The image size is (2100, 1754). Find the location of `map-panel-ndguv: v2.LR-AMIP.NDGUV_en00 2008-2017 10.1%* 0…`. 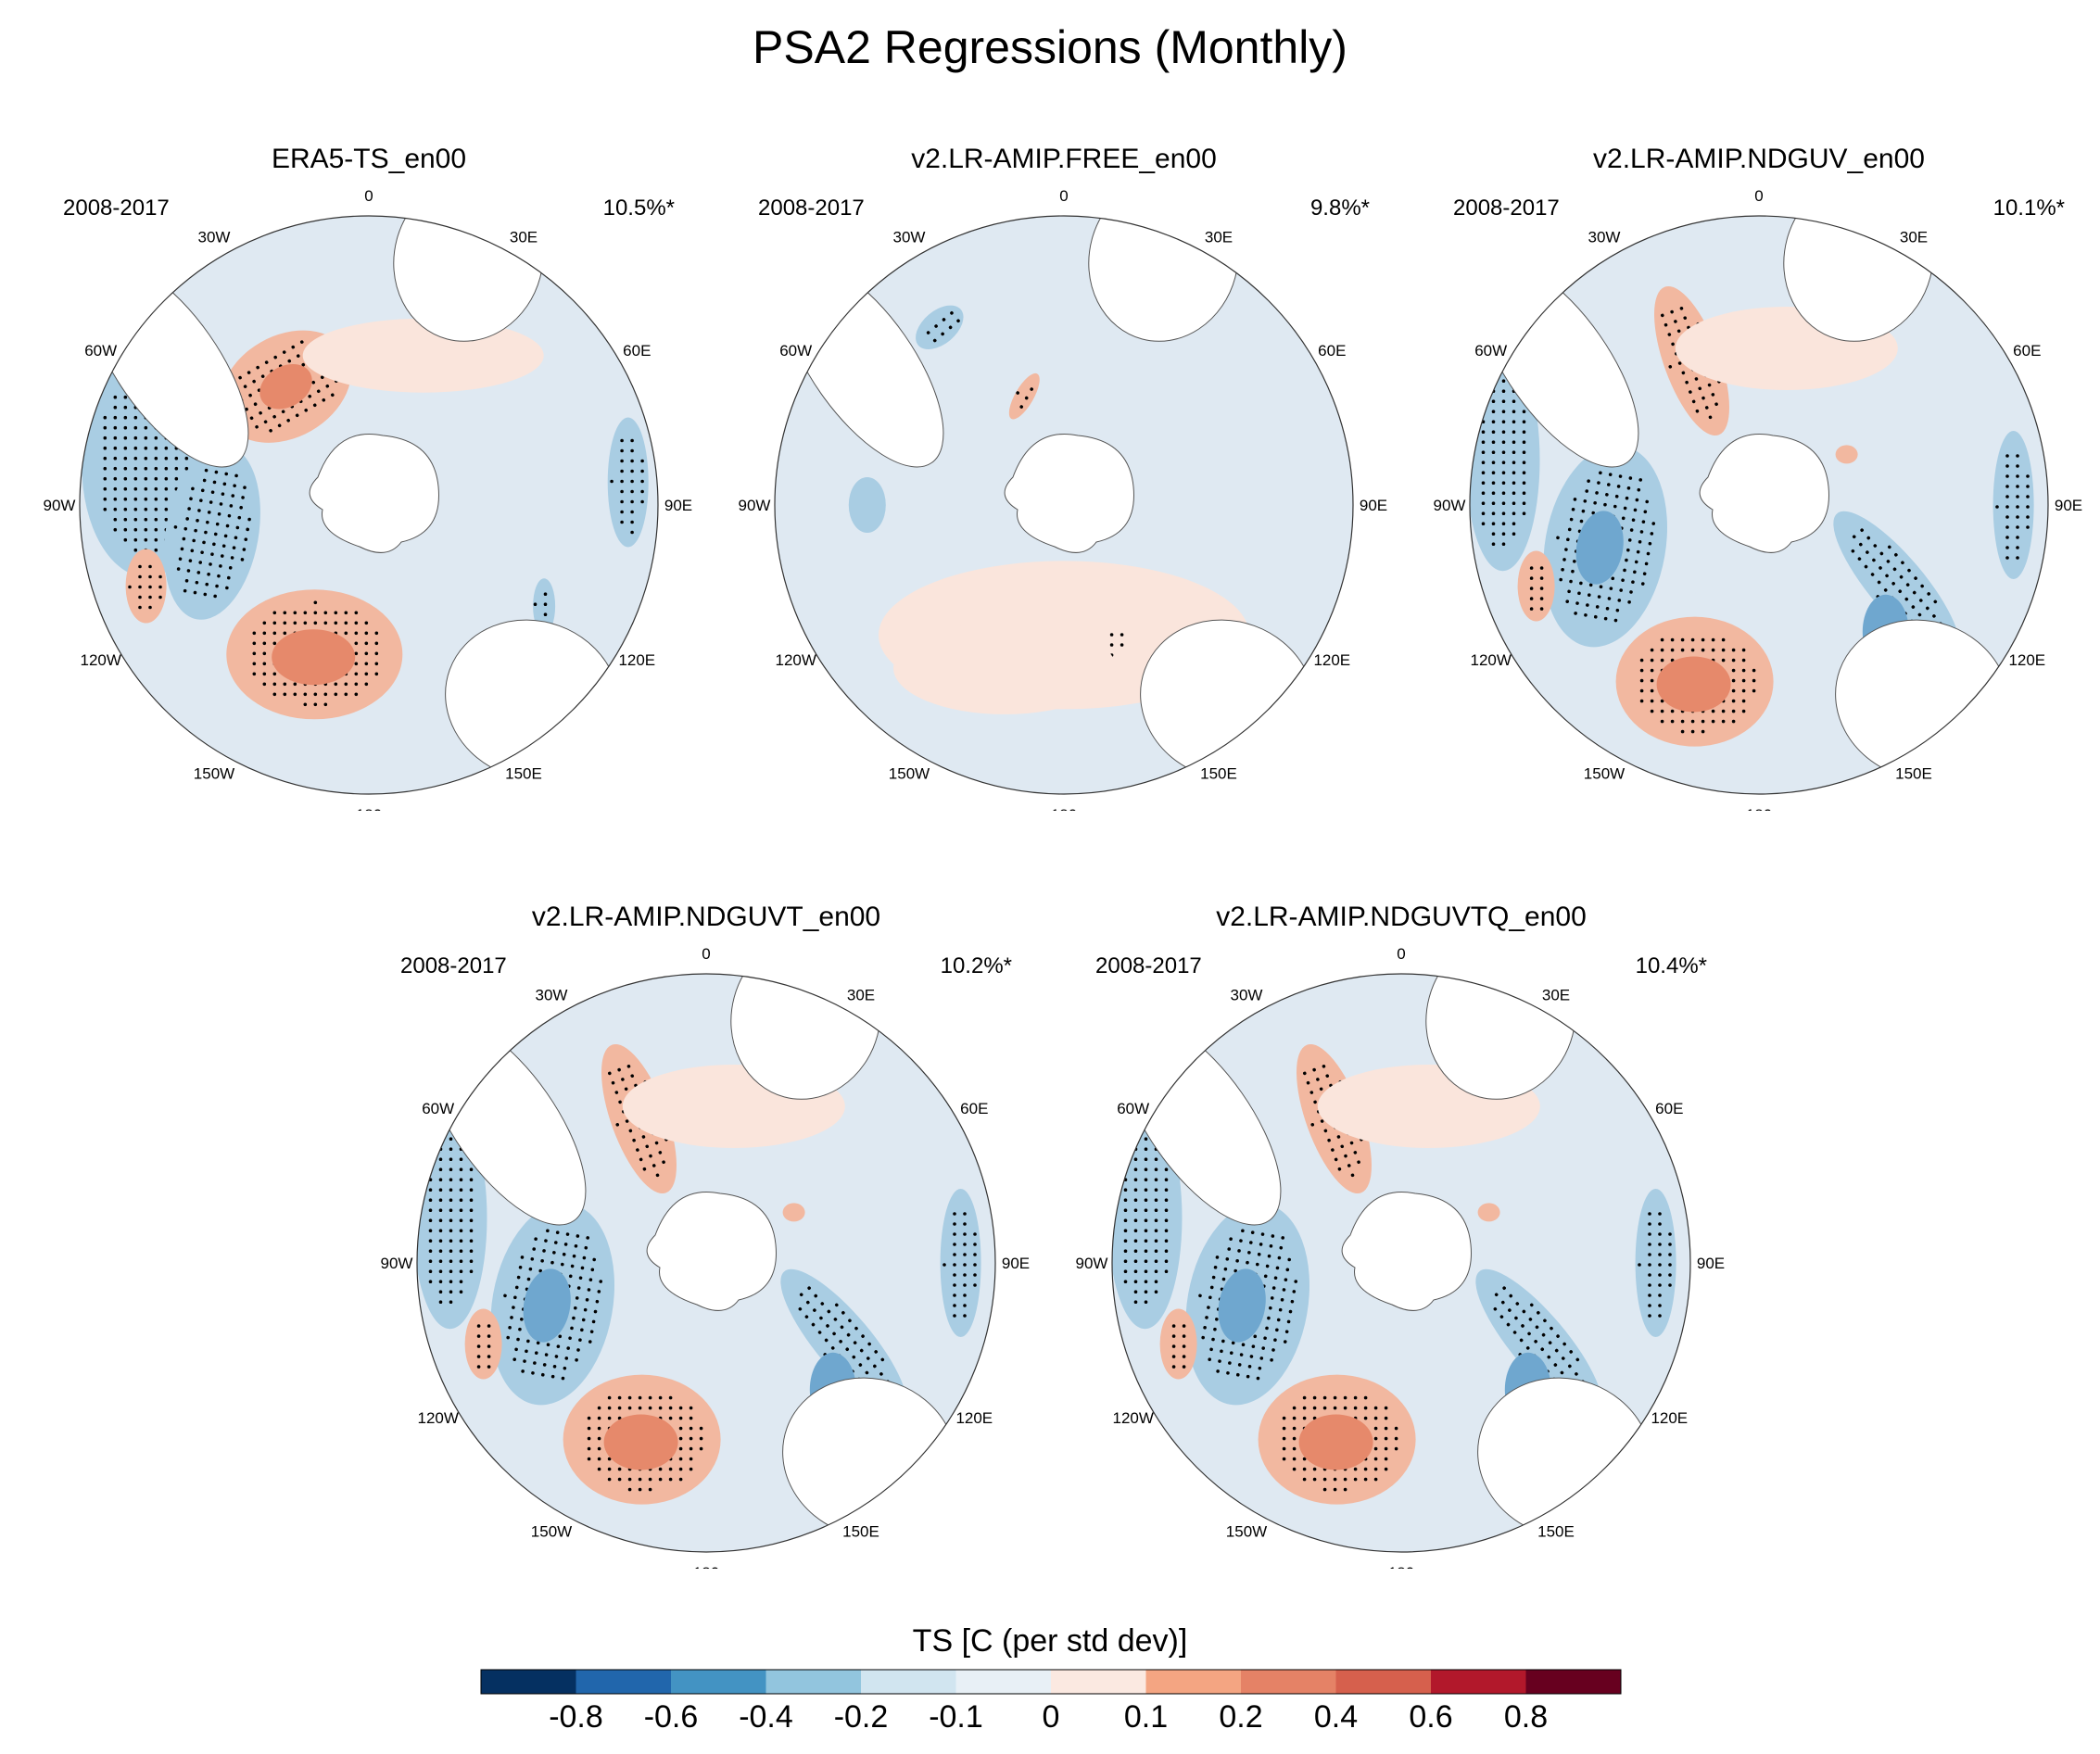

map-panel-ndguv: v2.LR-AMIP.NDGUV_en00 2008-2017 10.1%* 0… is located at coordinates (1758, 477).